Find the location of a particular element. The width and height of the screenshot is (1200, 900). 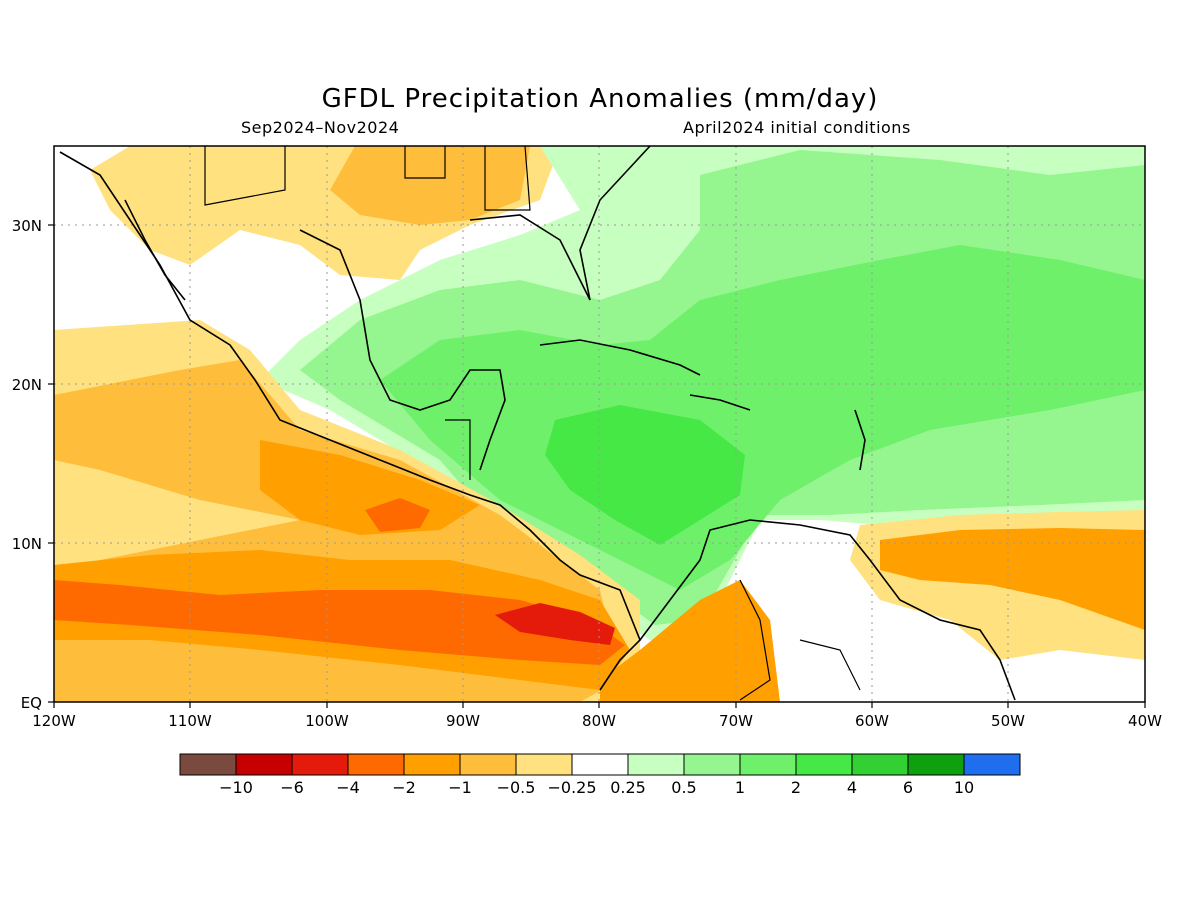

initial-conditions: April2024 initial conditions is located at coordinates (797, 127).